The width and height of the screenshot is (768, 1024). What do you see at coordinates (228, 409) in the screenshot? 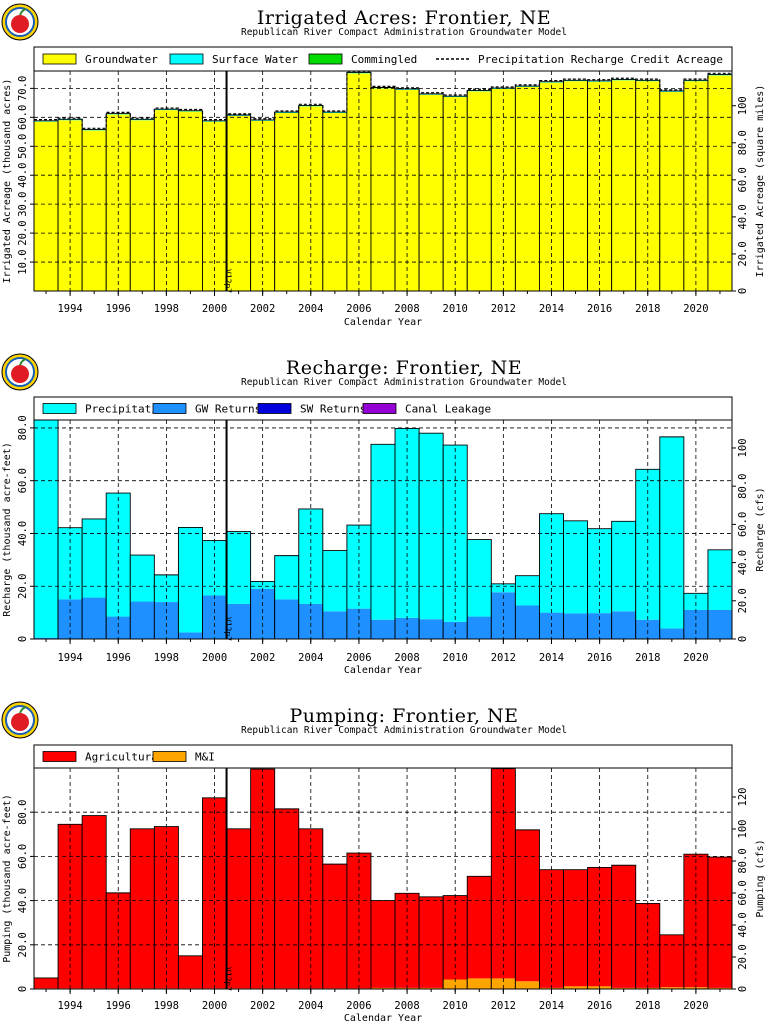
I see `legend-entry: GW Returns` at bounding box center [228, 409].